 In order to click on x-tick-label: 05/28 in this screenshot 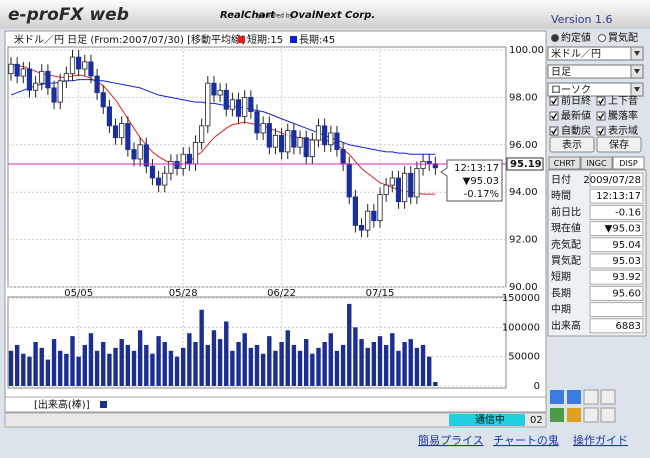, I will do `click(183, 293)`.